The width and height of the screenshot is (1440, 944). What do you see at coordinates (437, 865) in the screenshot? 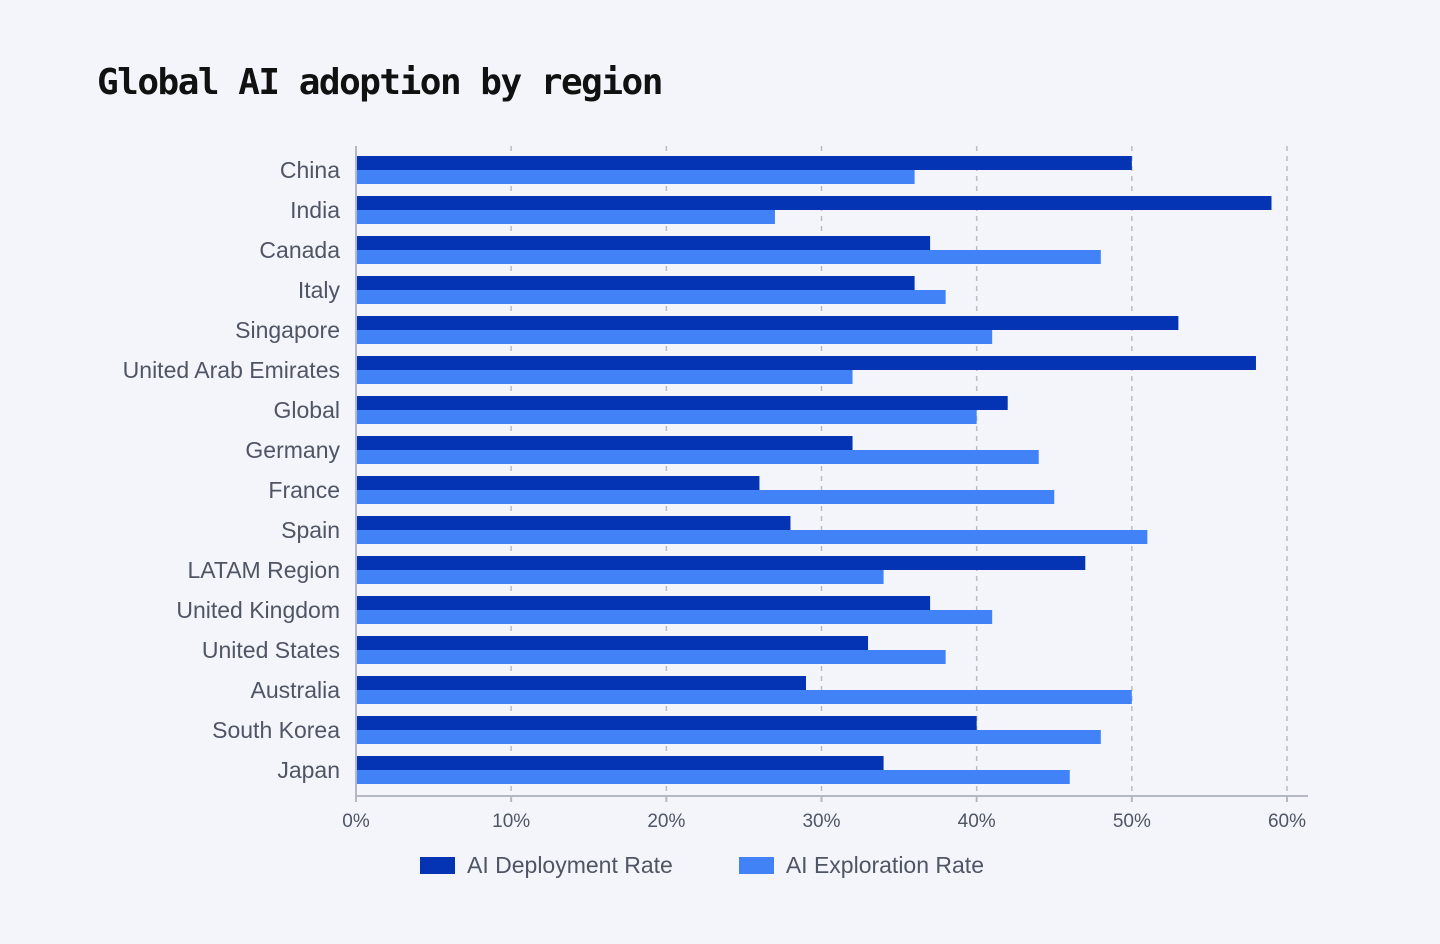
I see `legend-swatch-deployment` at bounding box center [437, 865].